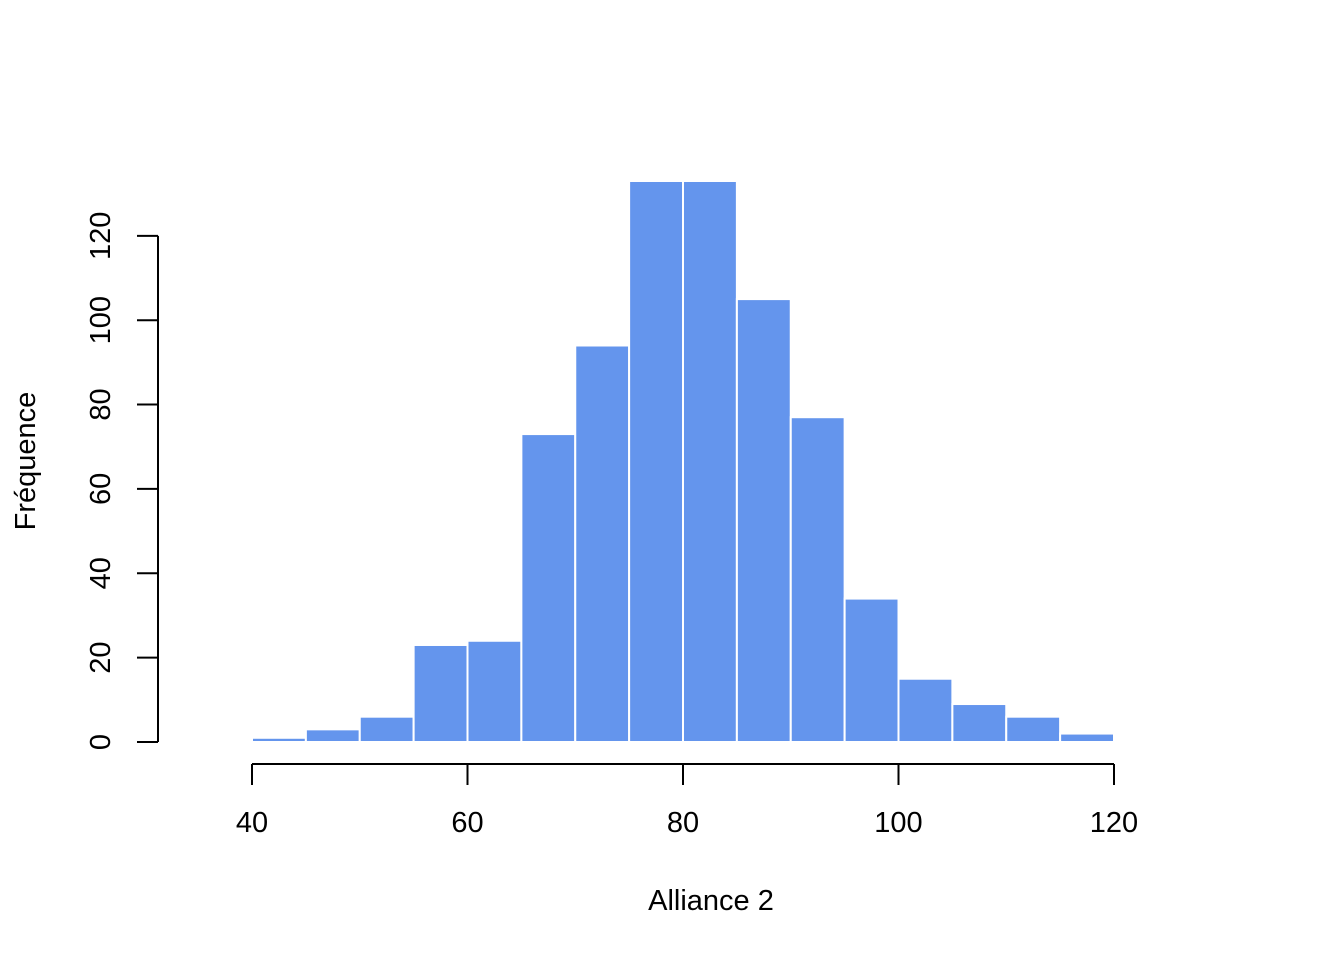 This screenshot has height=960, width=1344. Describe the element at coordinates (687, 801) in the screenshot. I see `x-axis: 40 60 80 100 120` at that location.